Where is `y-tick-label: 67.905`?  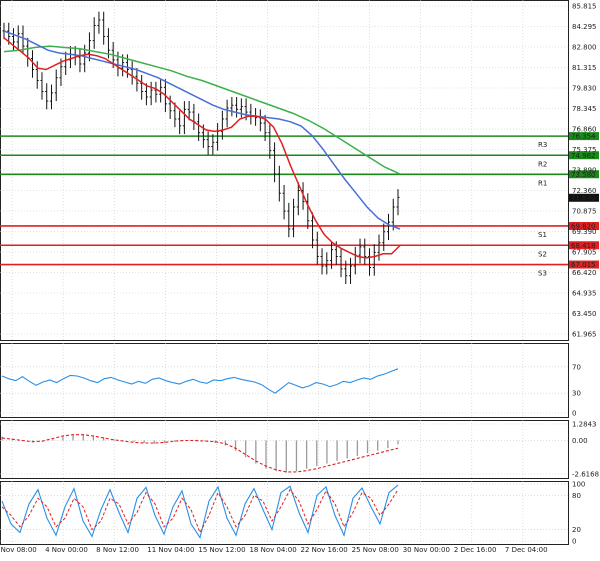
y-tick-label: 67.905 is located at coordinates (584, 253).